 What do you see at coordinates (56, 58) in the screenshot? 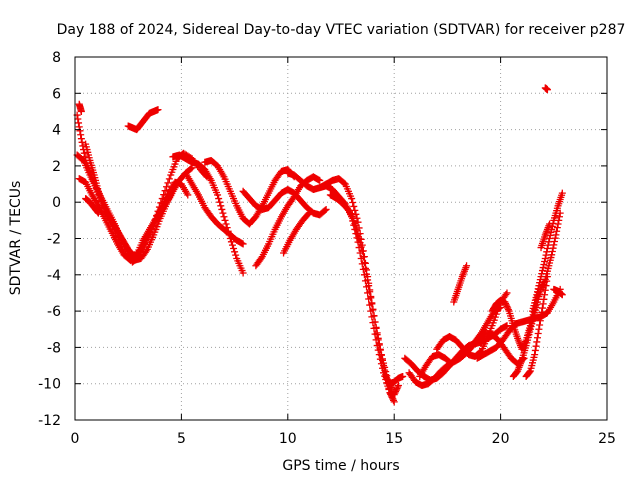
I see `y-tick-label: 8` at bounding box center [56, 58].